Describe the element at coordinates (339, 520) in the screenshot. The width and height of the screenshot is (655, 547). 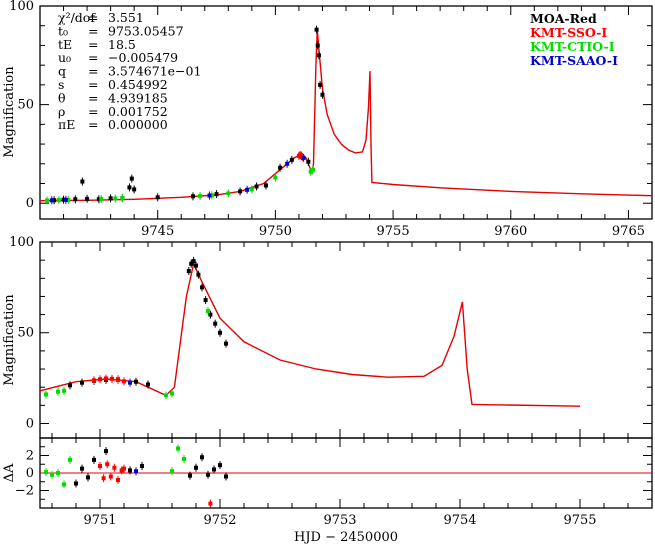
I see `res-x-tick-label: 9753` at that location.